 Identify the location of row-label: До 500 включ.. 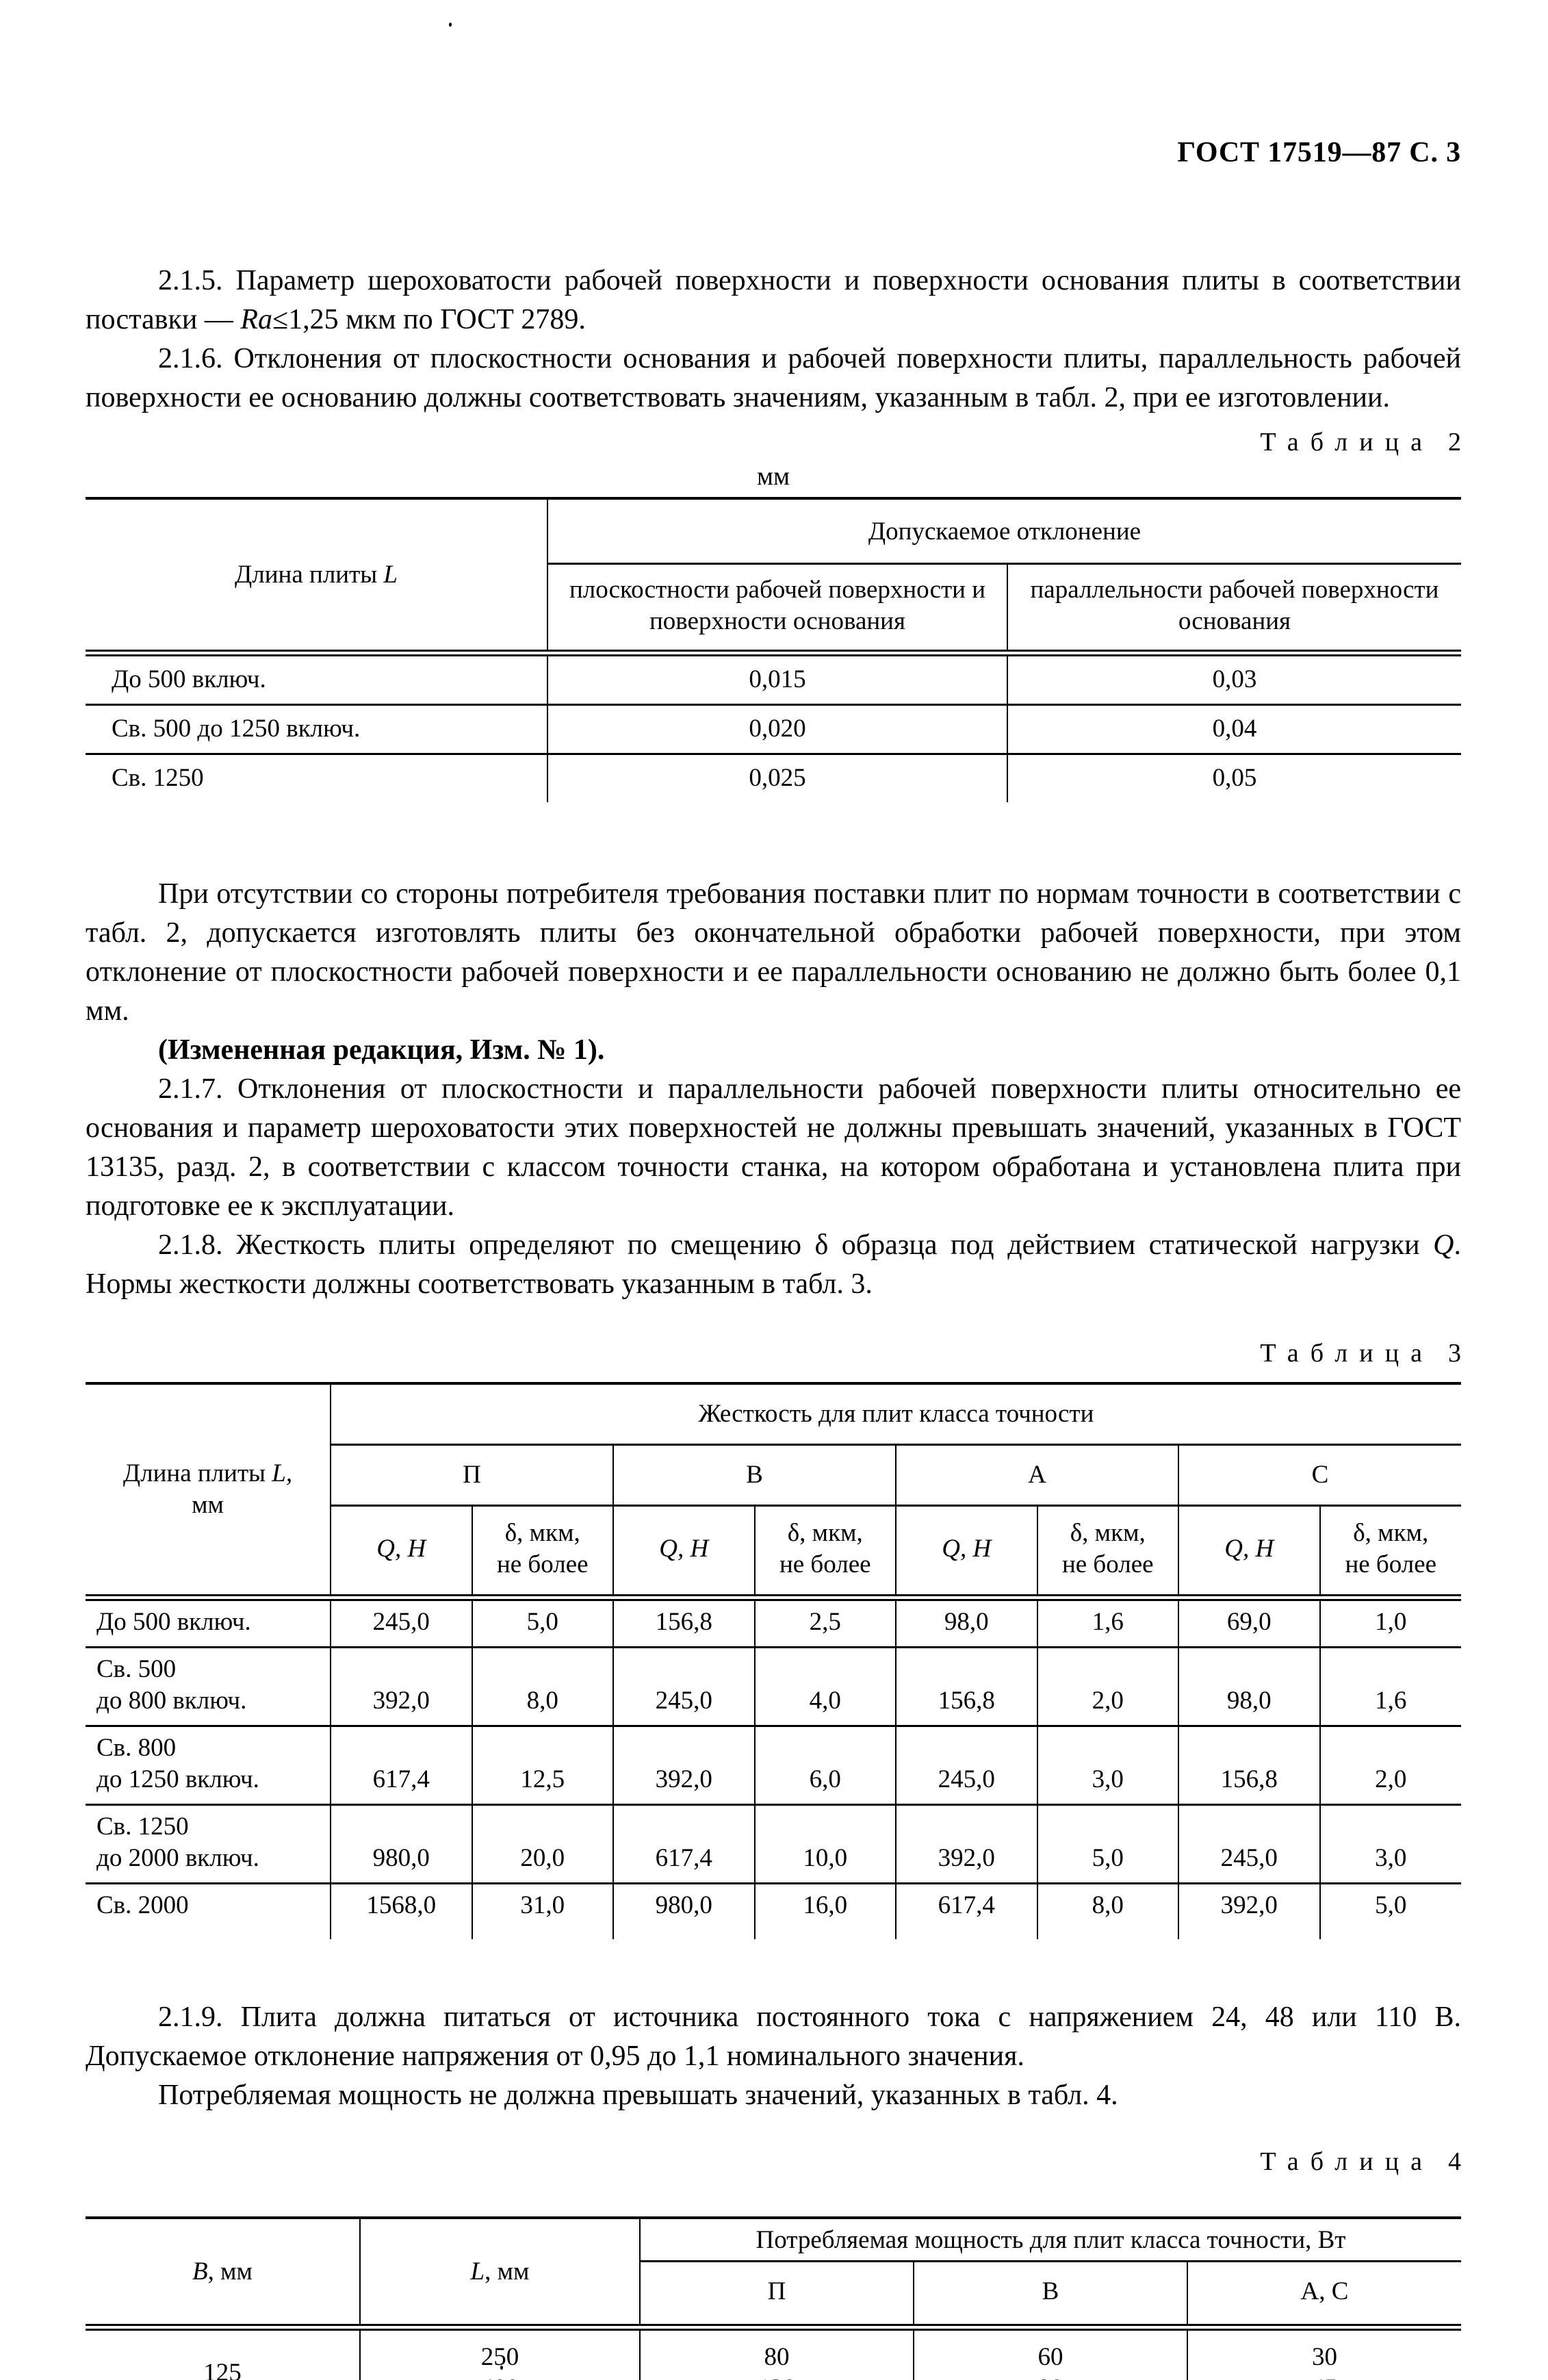
(189, 679).